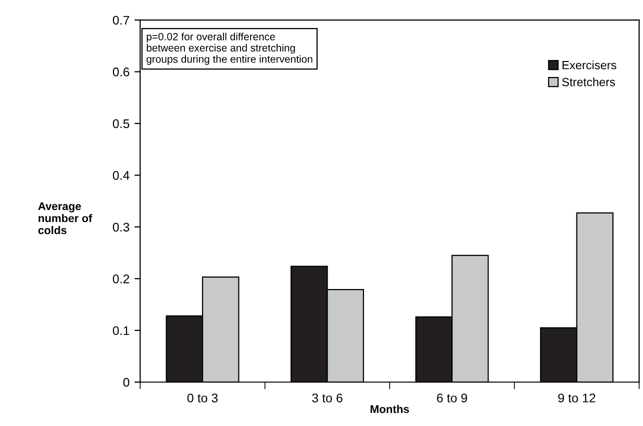 The width and height of the screenshot is (643, 426). Describe the element at coordinates (121, 123) in the screenshot. I see `y-tick-label: 0.5` at that location.